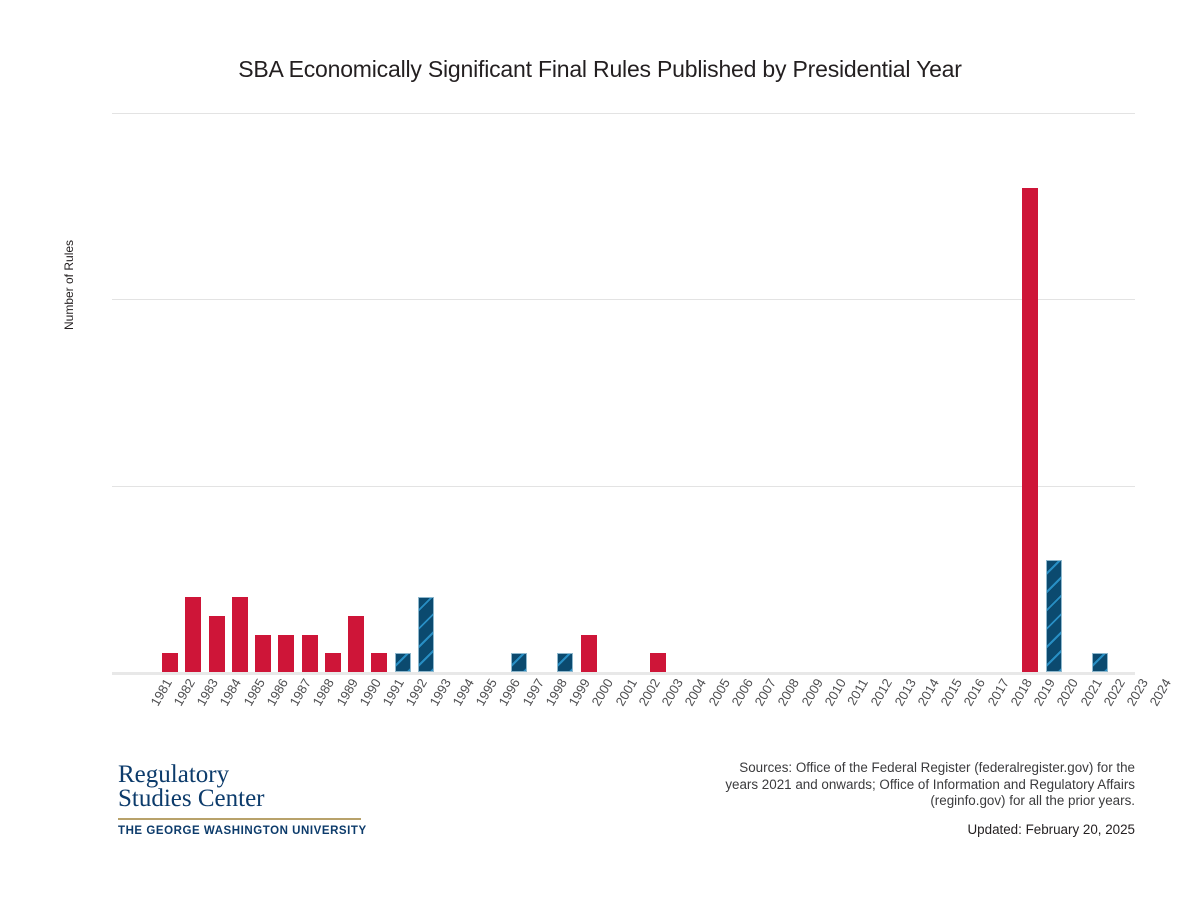  I want to click on logo-university-name: THE GEORGE WASHINGTON UNIVERSITY, so click(242, 830).